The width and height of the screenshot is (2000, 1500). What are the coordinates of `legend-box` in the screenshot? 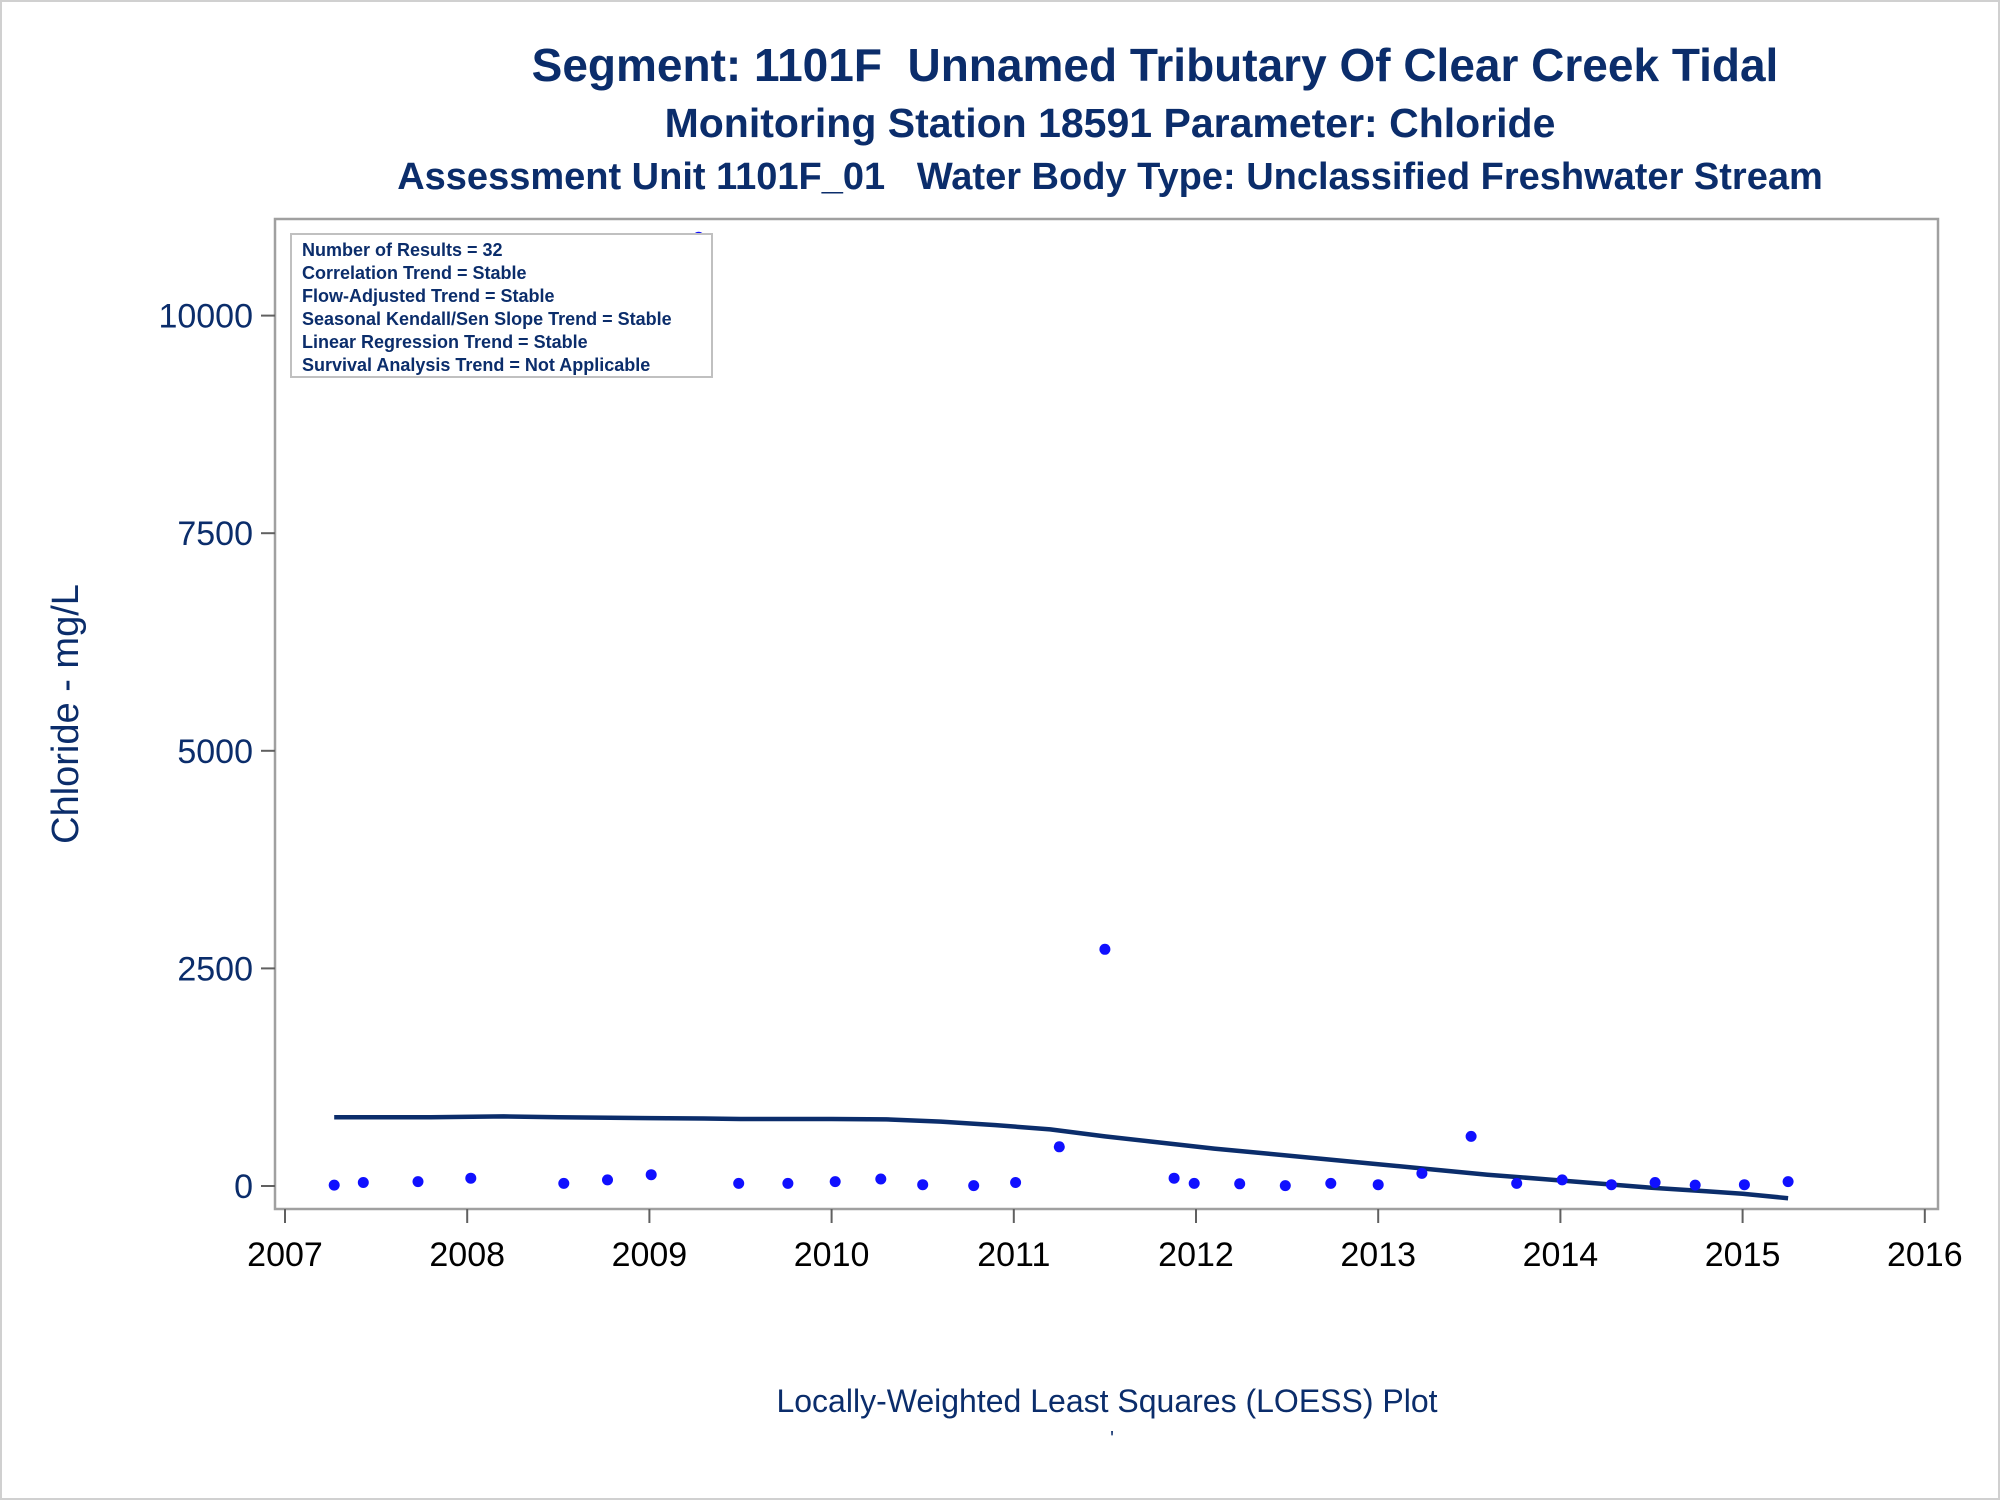 It's located at (501, 305).